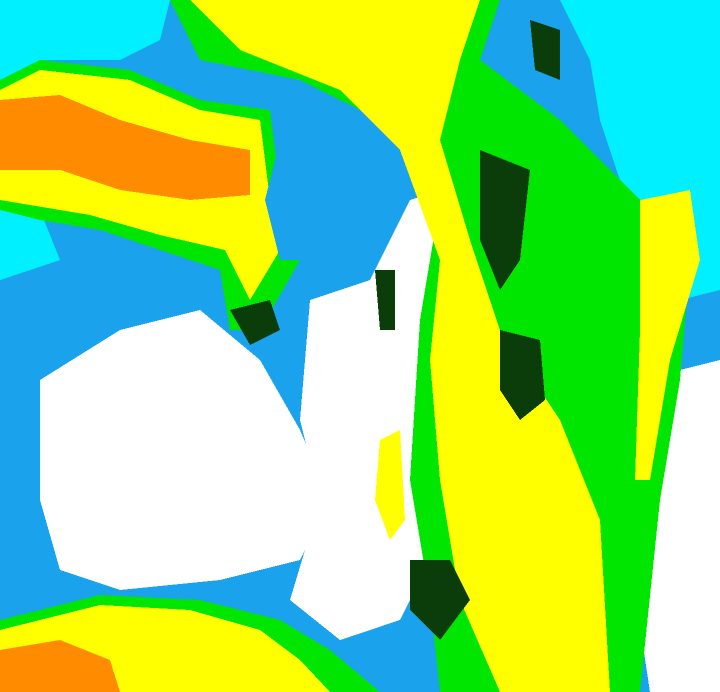 This screenshot has width=720, height=692. I want to click on blue-region-upper-middle, so click(322, 195).